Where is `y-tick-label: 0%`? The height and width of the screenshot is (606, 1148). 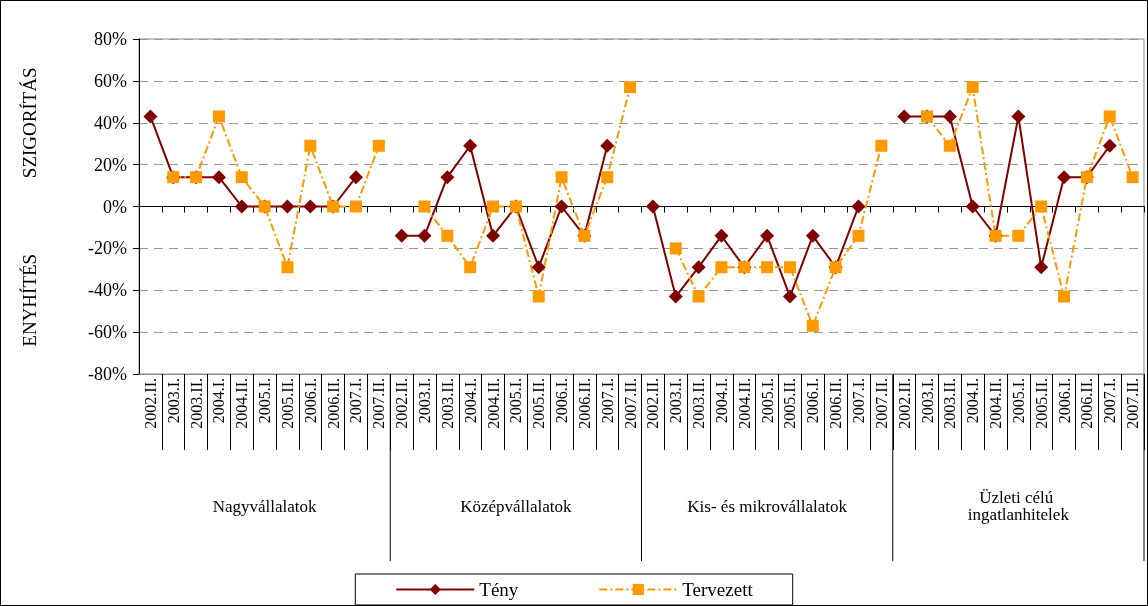 y-tick-label: 0% is located at coordinates (115, 206).